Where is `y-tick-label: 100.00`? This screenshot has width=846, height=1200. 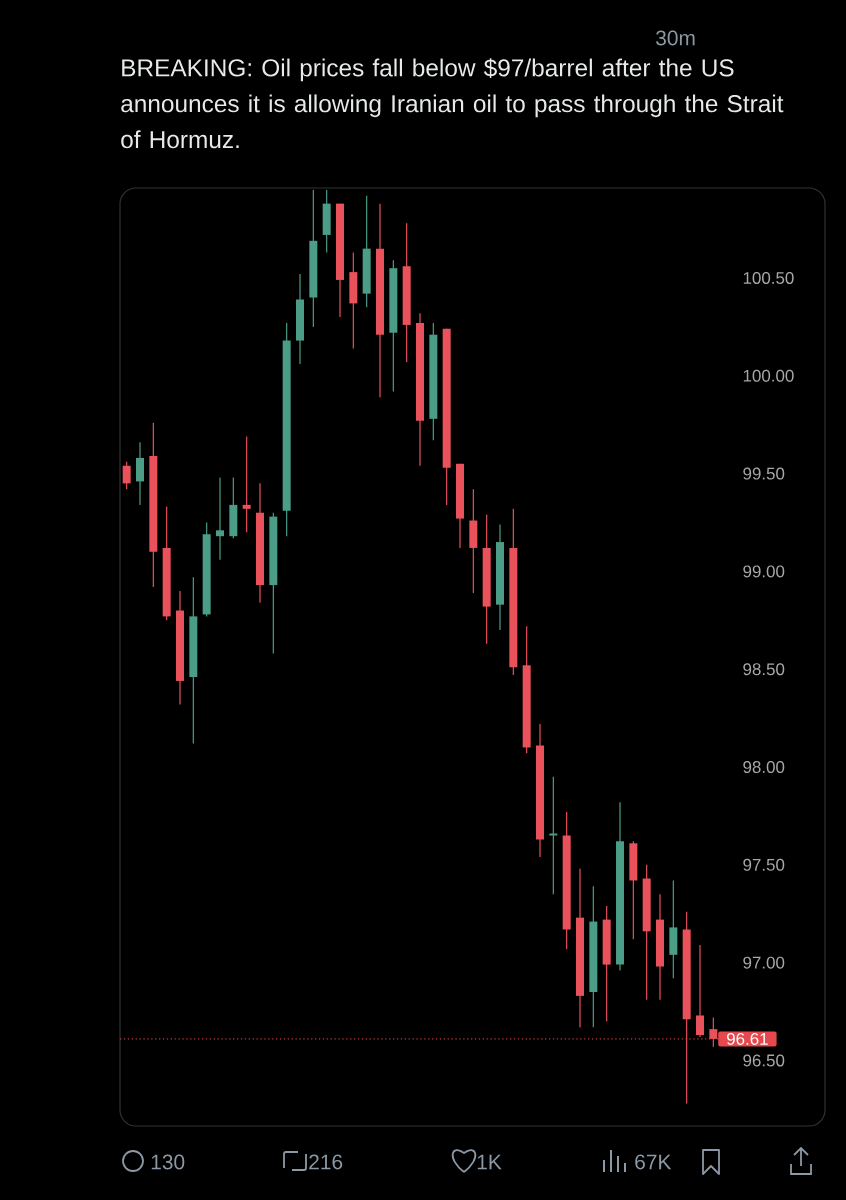 y-tick-label: 100.00 is located at coordinates (768, 375).